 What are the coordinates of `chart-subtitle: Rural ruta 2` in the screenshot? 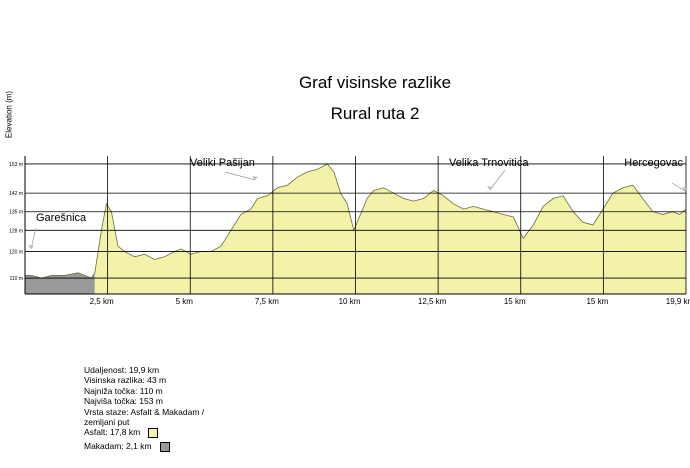 It's located at (375, 113).